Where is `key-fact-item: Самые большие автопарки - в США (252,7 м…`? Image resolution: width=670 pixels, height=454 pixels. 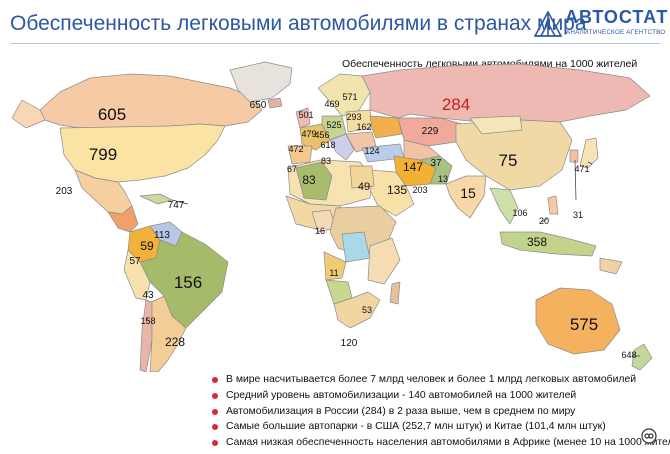 key-fact-item: Самые большие автопарки - в США (252,7 м… is located at coordinates (441, 427).